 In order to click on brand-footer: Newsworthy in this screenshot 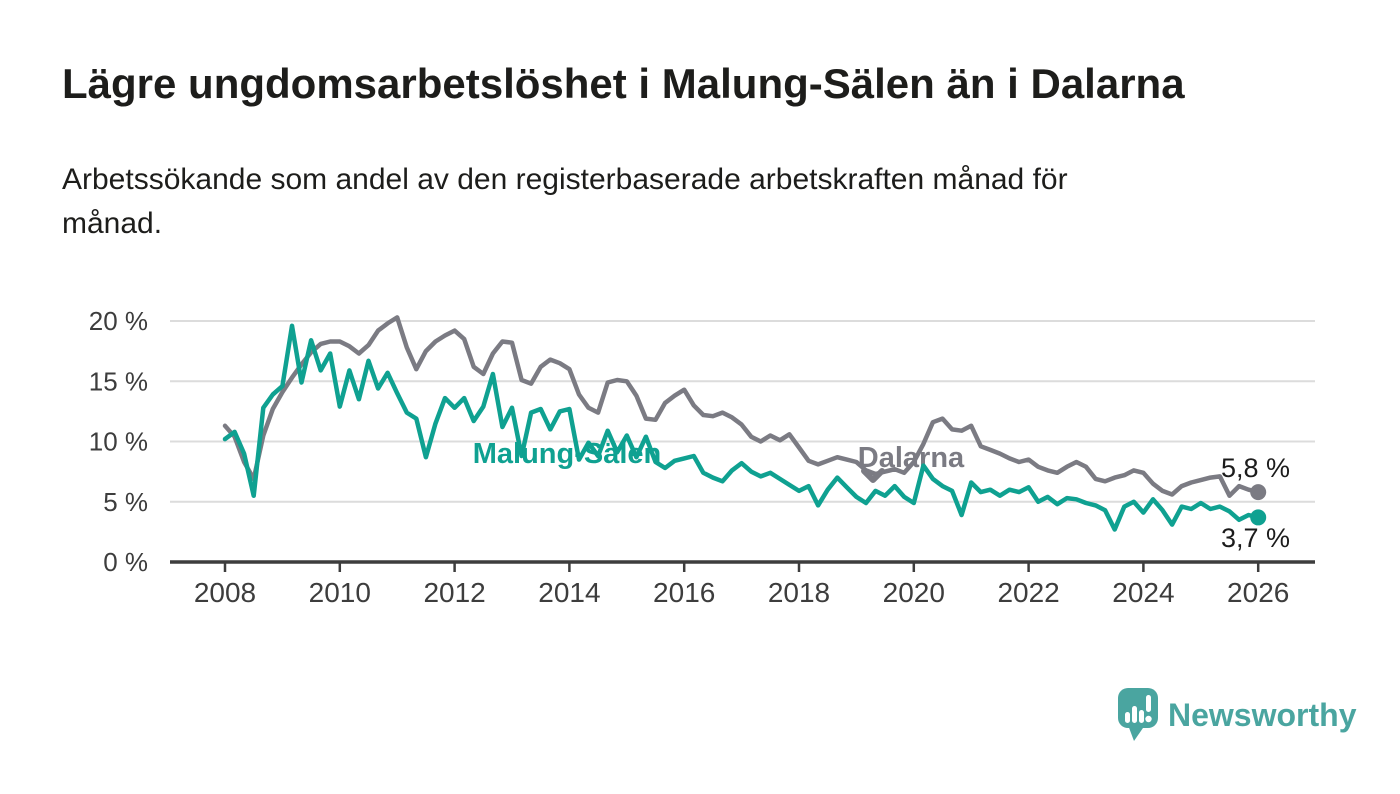, I will do `click(1246, 716)`.